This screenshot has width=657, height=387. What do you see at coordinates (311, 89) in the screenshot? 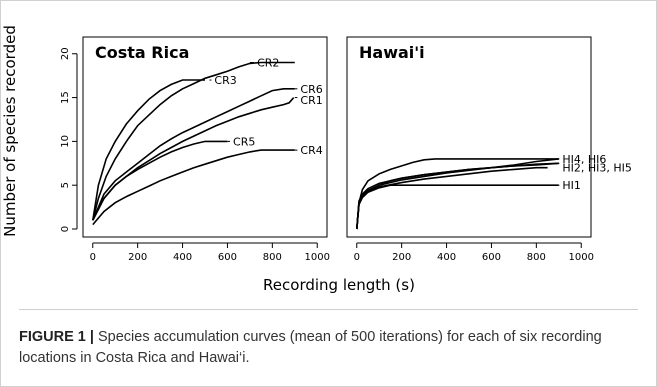
I see `series-label: CR6` at bounding box center [311, 89].